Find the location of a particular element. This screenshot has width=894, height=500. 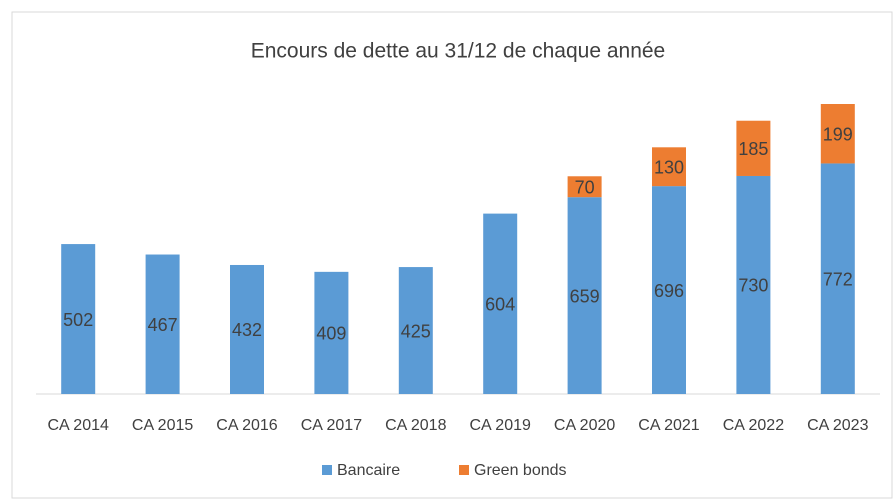

value-label: 130 is located at coordinates (669, 167).